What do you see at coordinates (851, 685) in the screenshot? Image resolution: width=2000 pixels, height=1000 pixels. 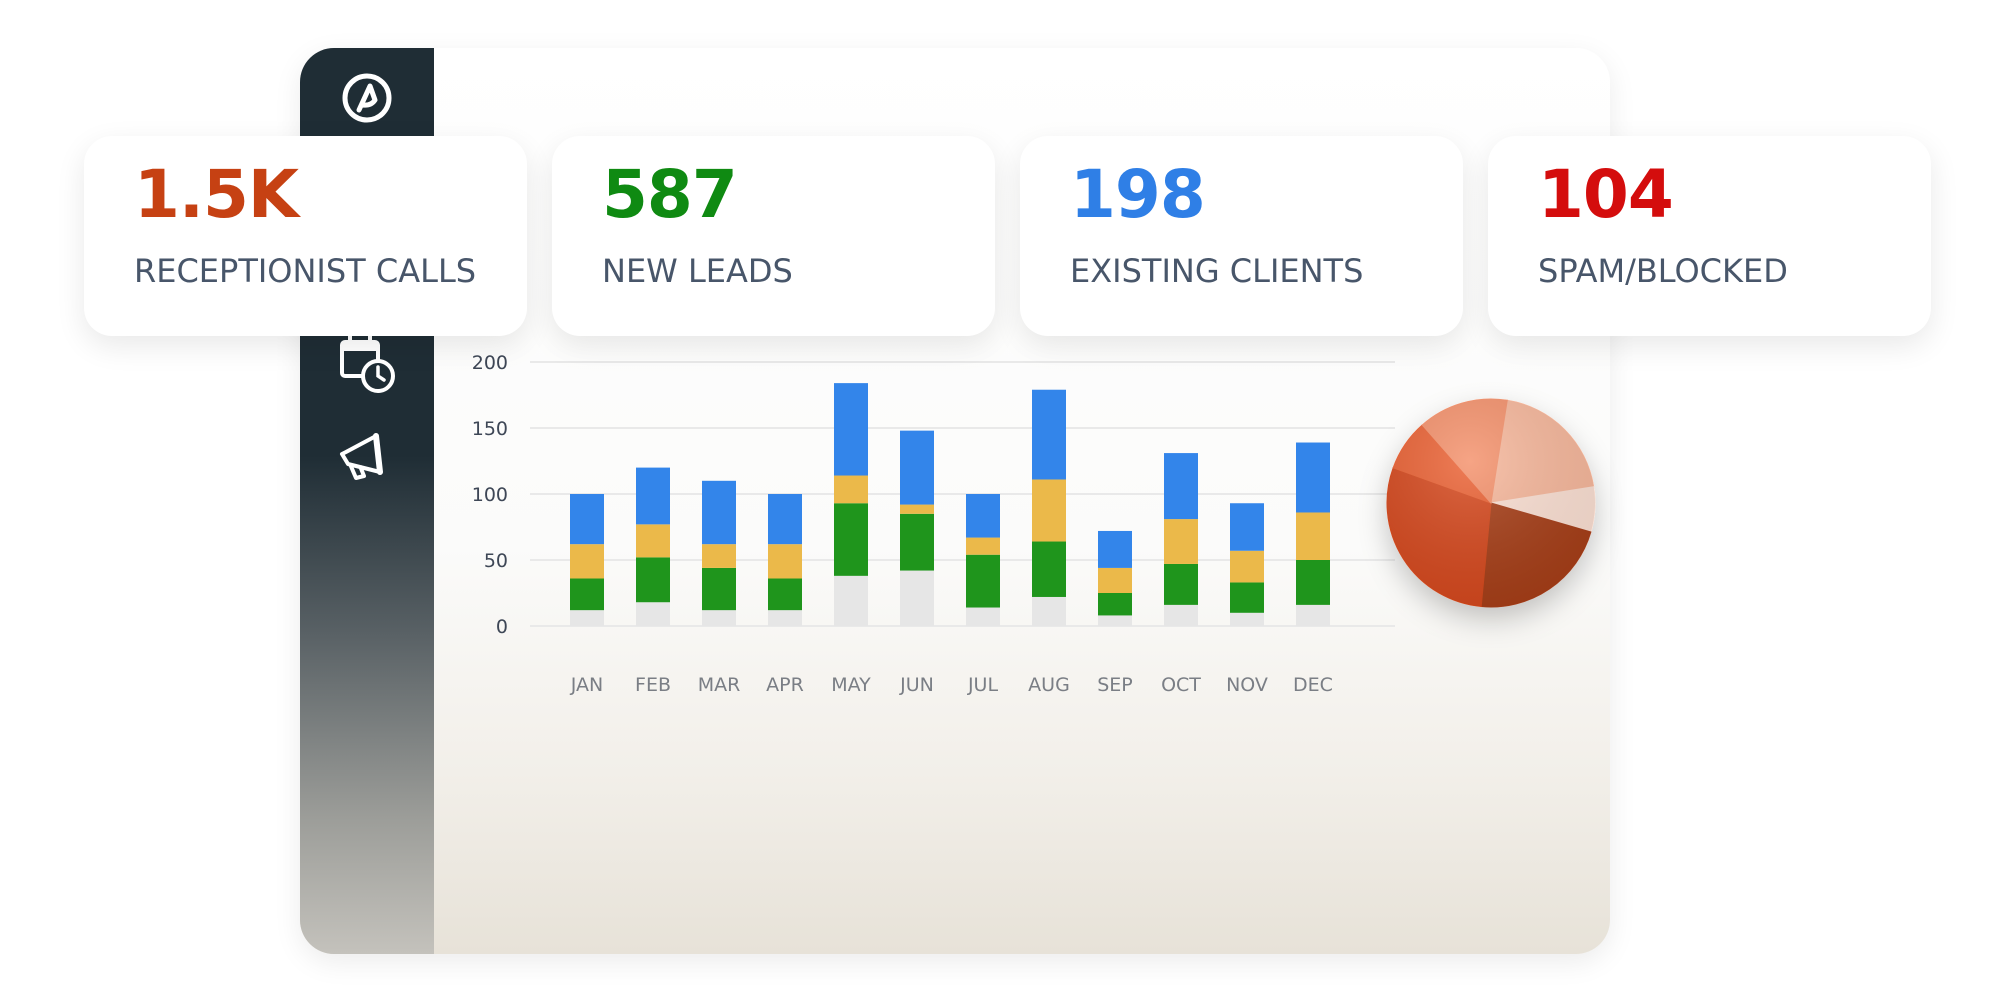 I see `x-tick-label: MAY` at bounding box center [851, 685].